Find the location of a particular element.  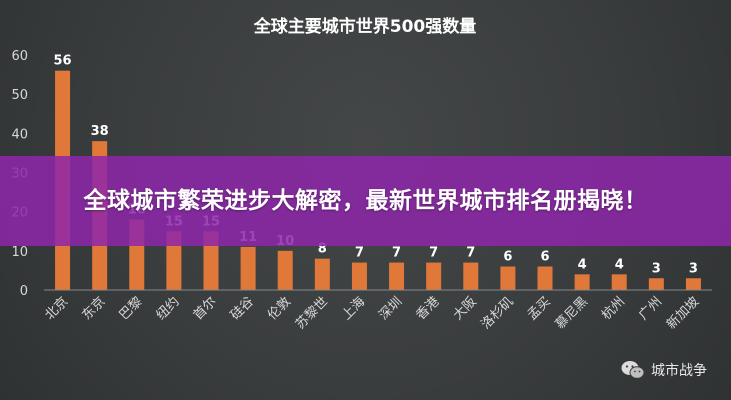

x-tick-label: 伦敦 is located at coordinates (279, 309).